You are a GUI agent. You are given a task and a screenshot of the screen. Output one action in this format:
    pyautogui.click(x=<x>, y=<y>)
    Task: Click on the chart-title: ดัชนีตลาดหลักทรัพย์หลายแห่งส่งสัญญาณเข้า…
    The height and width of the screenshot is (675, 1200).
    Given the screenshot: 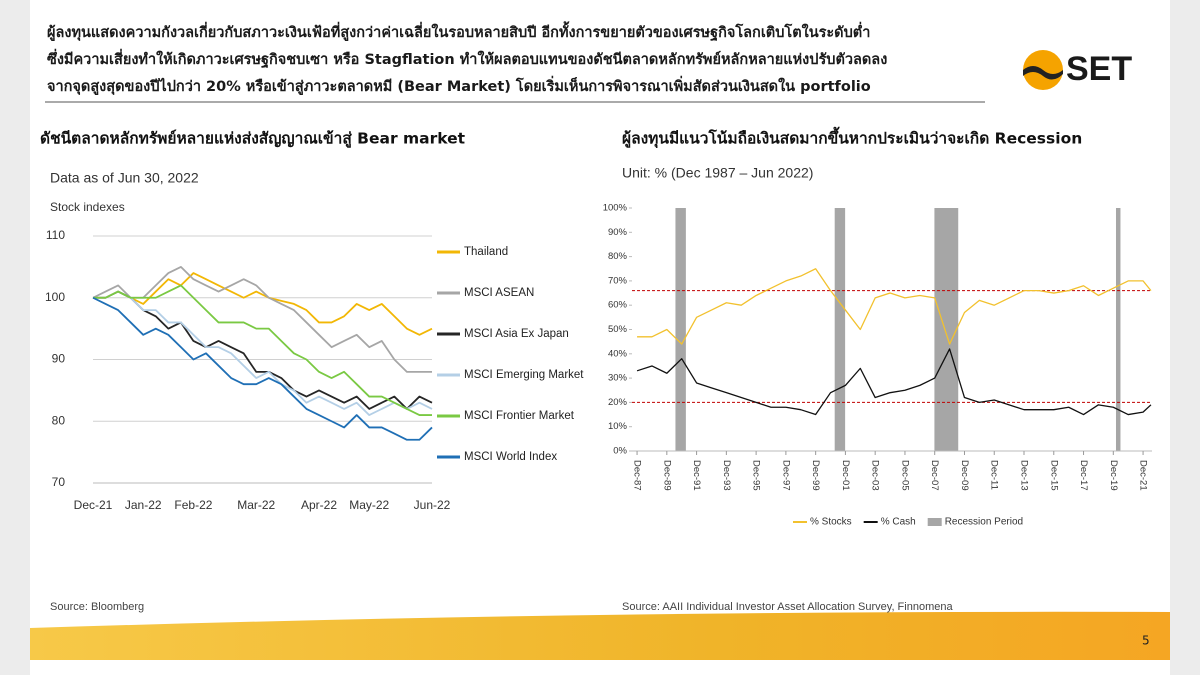 What is the action you would take?
    pyautogui.click(x=253, y=140)
    